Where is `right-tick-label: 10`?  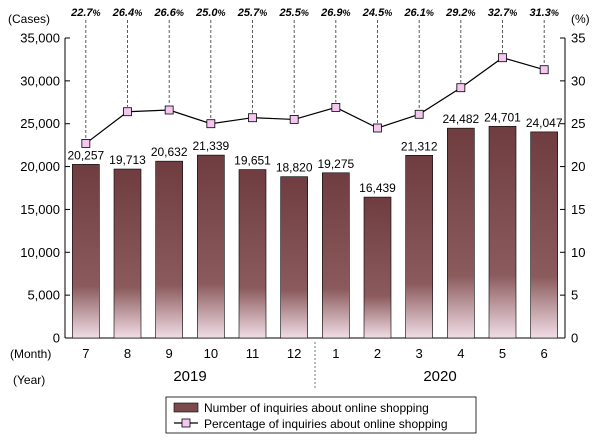
right-tick-label: 10 is located at coordinates (578, 252).